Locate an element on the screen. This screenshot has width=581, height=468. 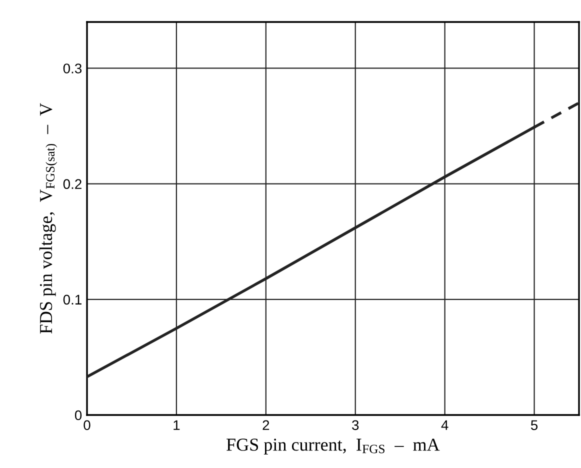
x-tick-label: 0 is located at coordinates (87, 425).